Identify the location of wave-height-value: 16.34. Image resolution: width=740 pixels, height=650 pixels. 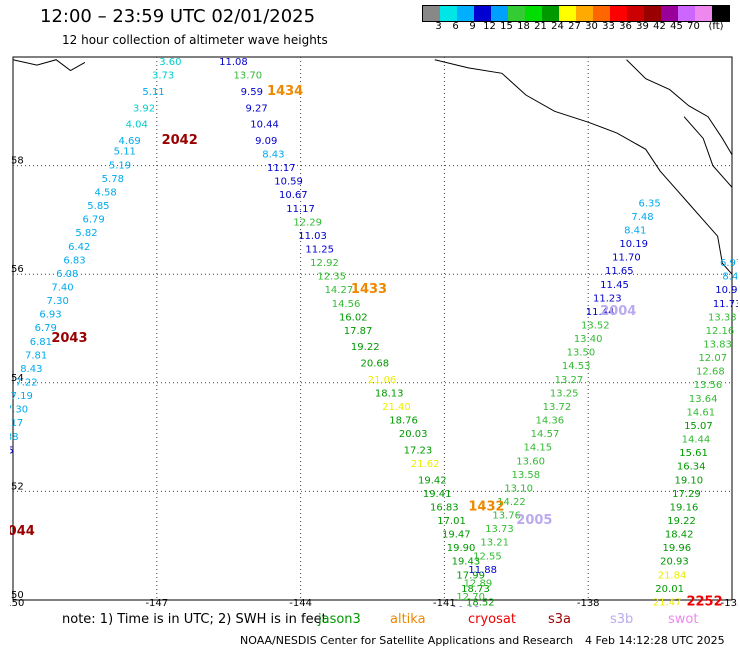
(691, 467).